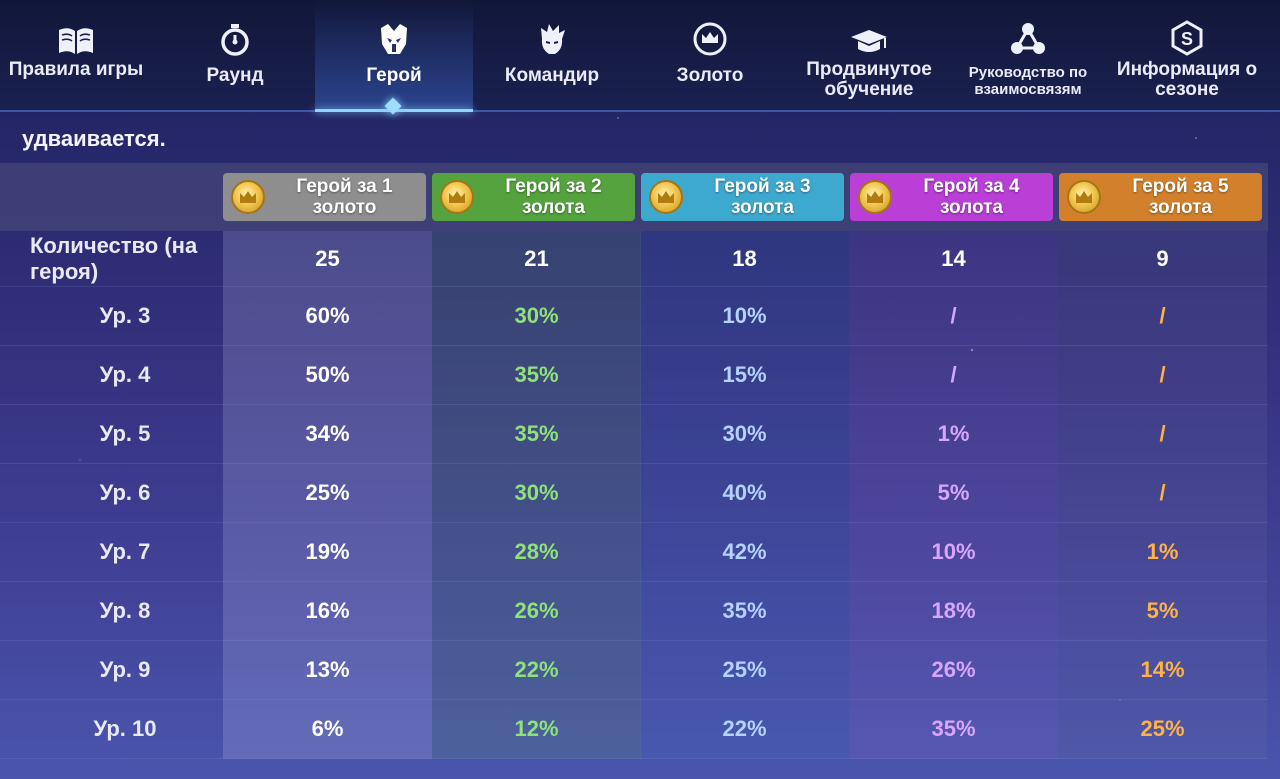  What do you see at coordinates (125, 728) in the screenshot?
I see `level-label: Ур. 10` at bounding box center [125, 728].